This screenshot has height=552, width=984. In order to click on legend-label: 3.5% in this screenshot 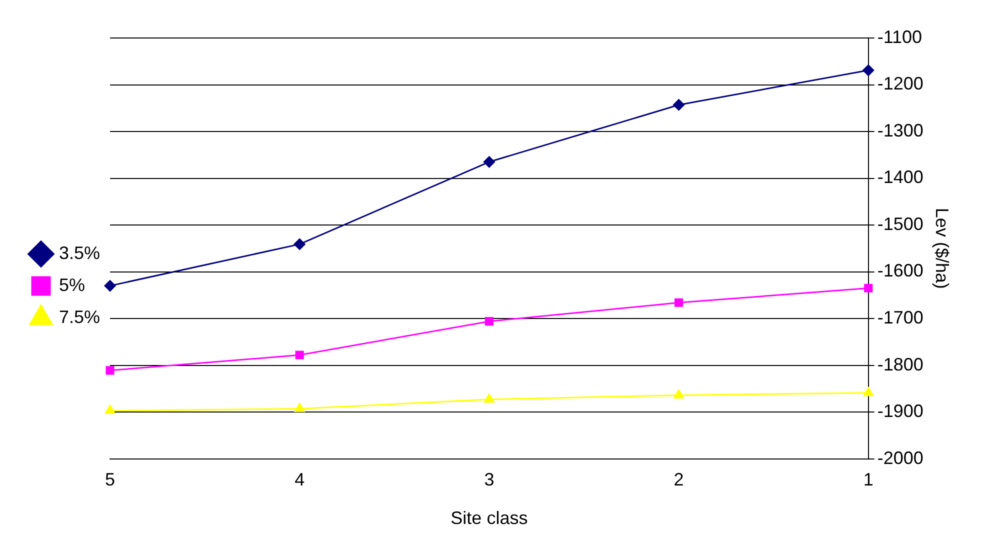, I will do `click(79, 252)`.